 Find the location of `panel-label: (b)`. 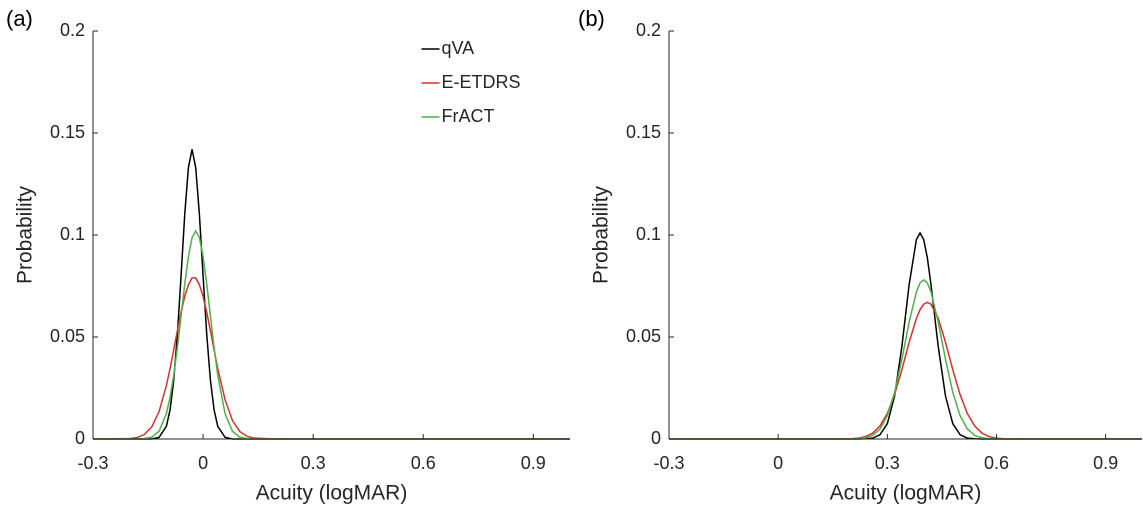

panel-label: (b) is located at coordinates (591, 18).